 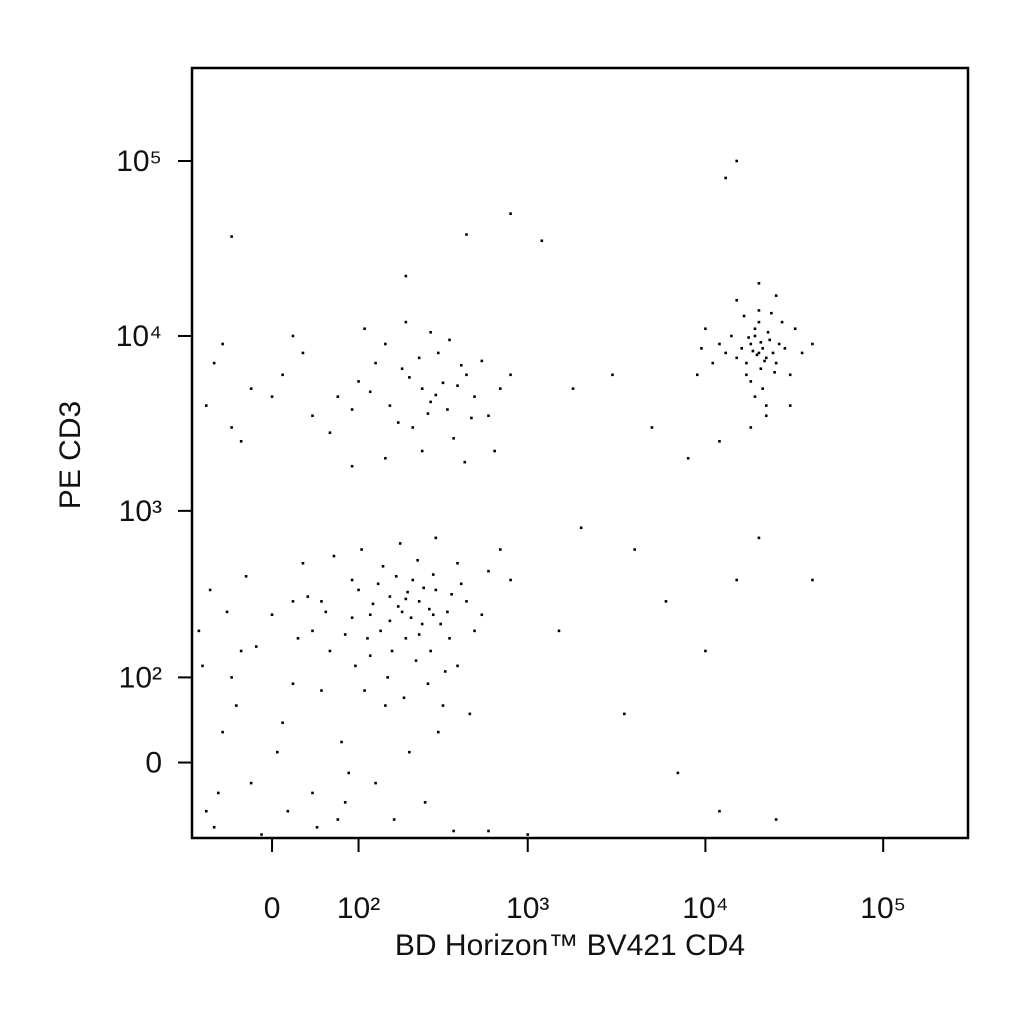 I want to click on y-tick-label: 0, so click(x=153, y=763).